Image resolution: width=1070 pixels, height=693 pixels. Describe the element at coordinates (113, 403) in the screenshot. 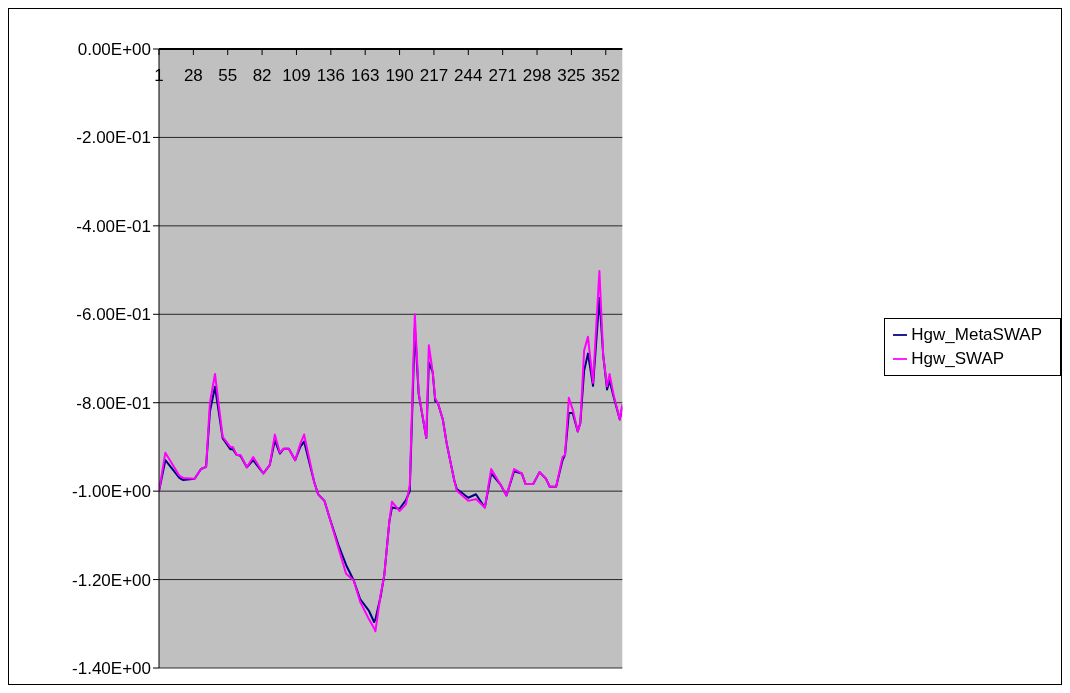

I see `y-tick-label: -8.00E-01` at that location.